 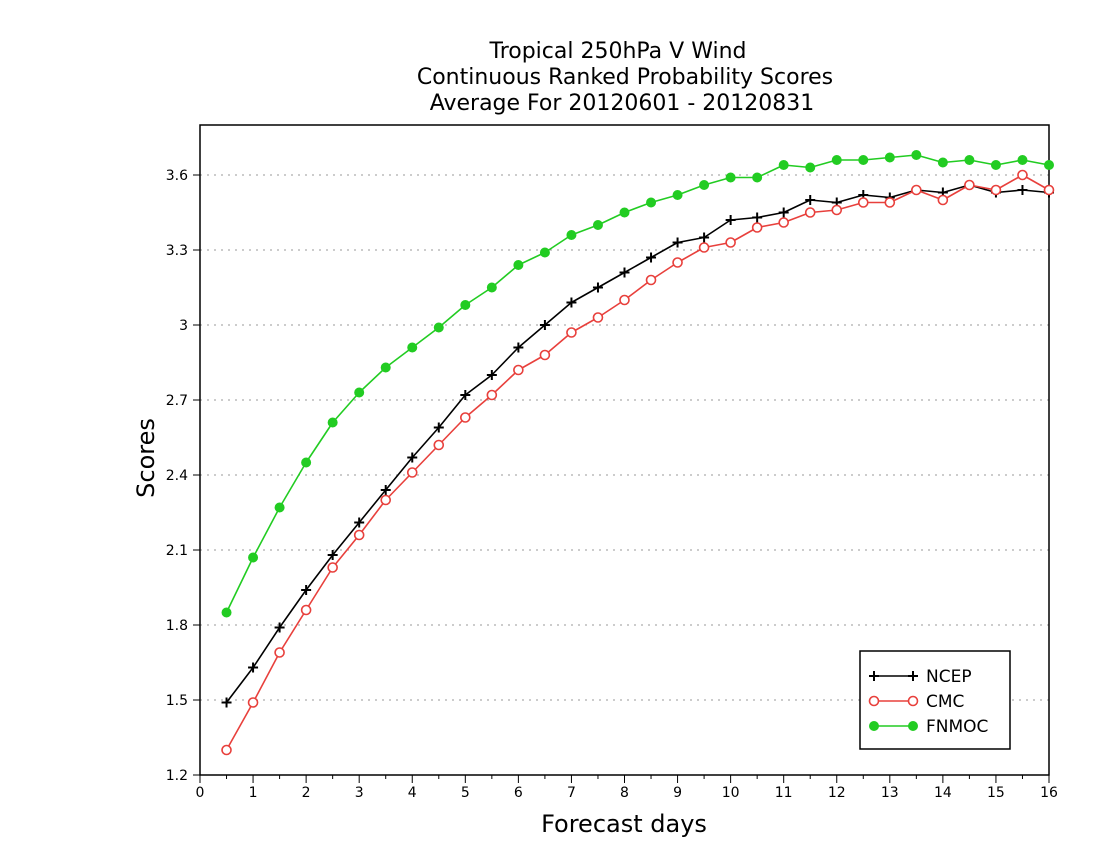 I want to click on x-tick-label: 11, so click(x=784, y=793).